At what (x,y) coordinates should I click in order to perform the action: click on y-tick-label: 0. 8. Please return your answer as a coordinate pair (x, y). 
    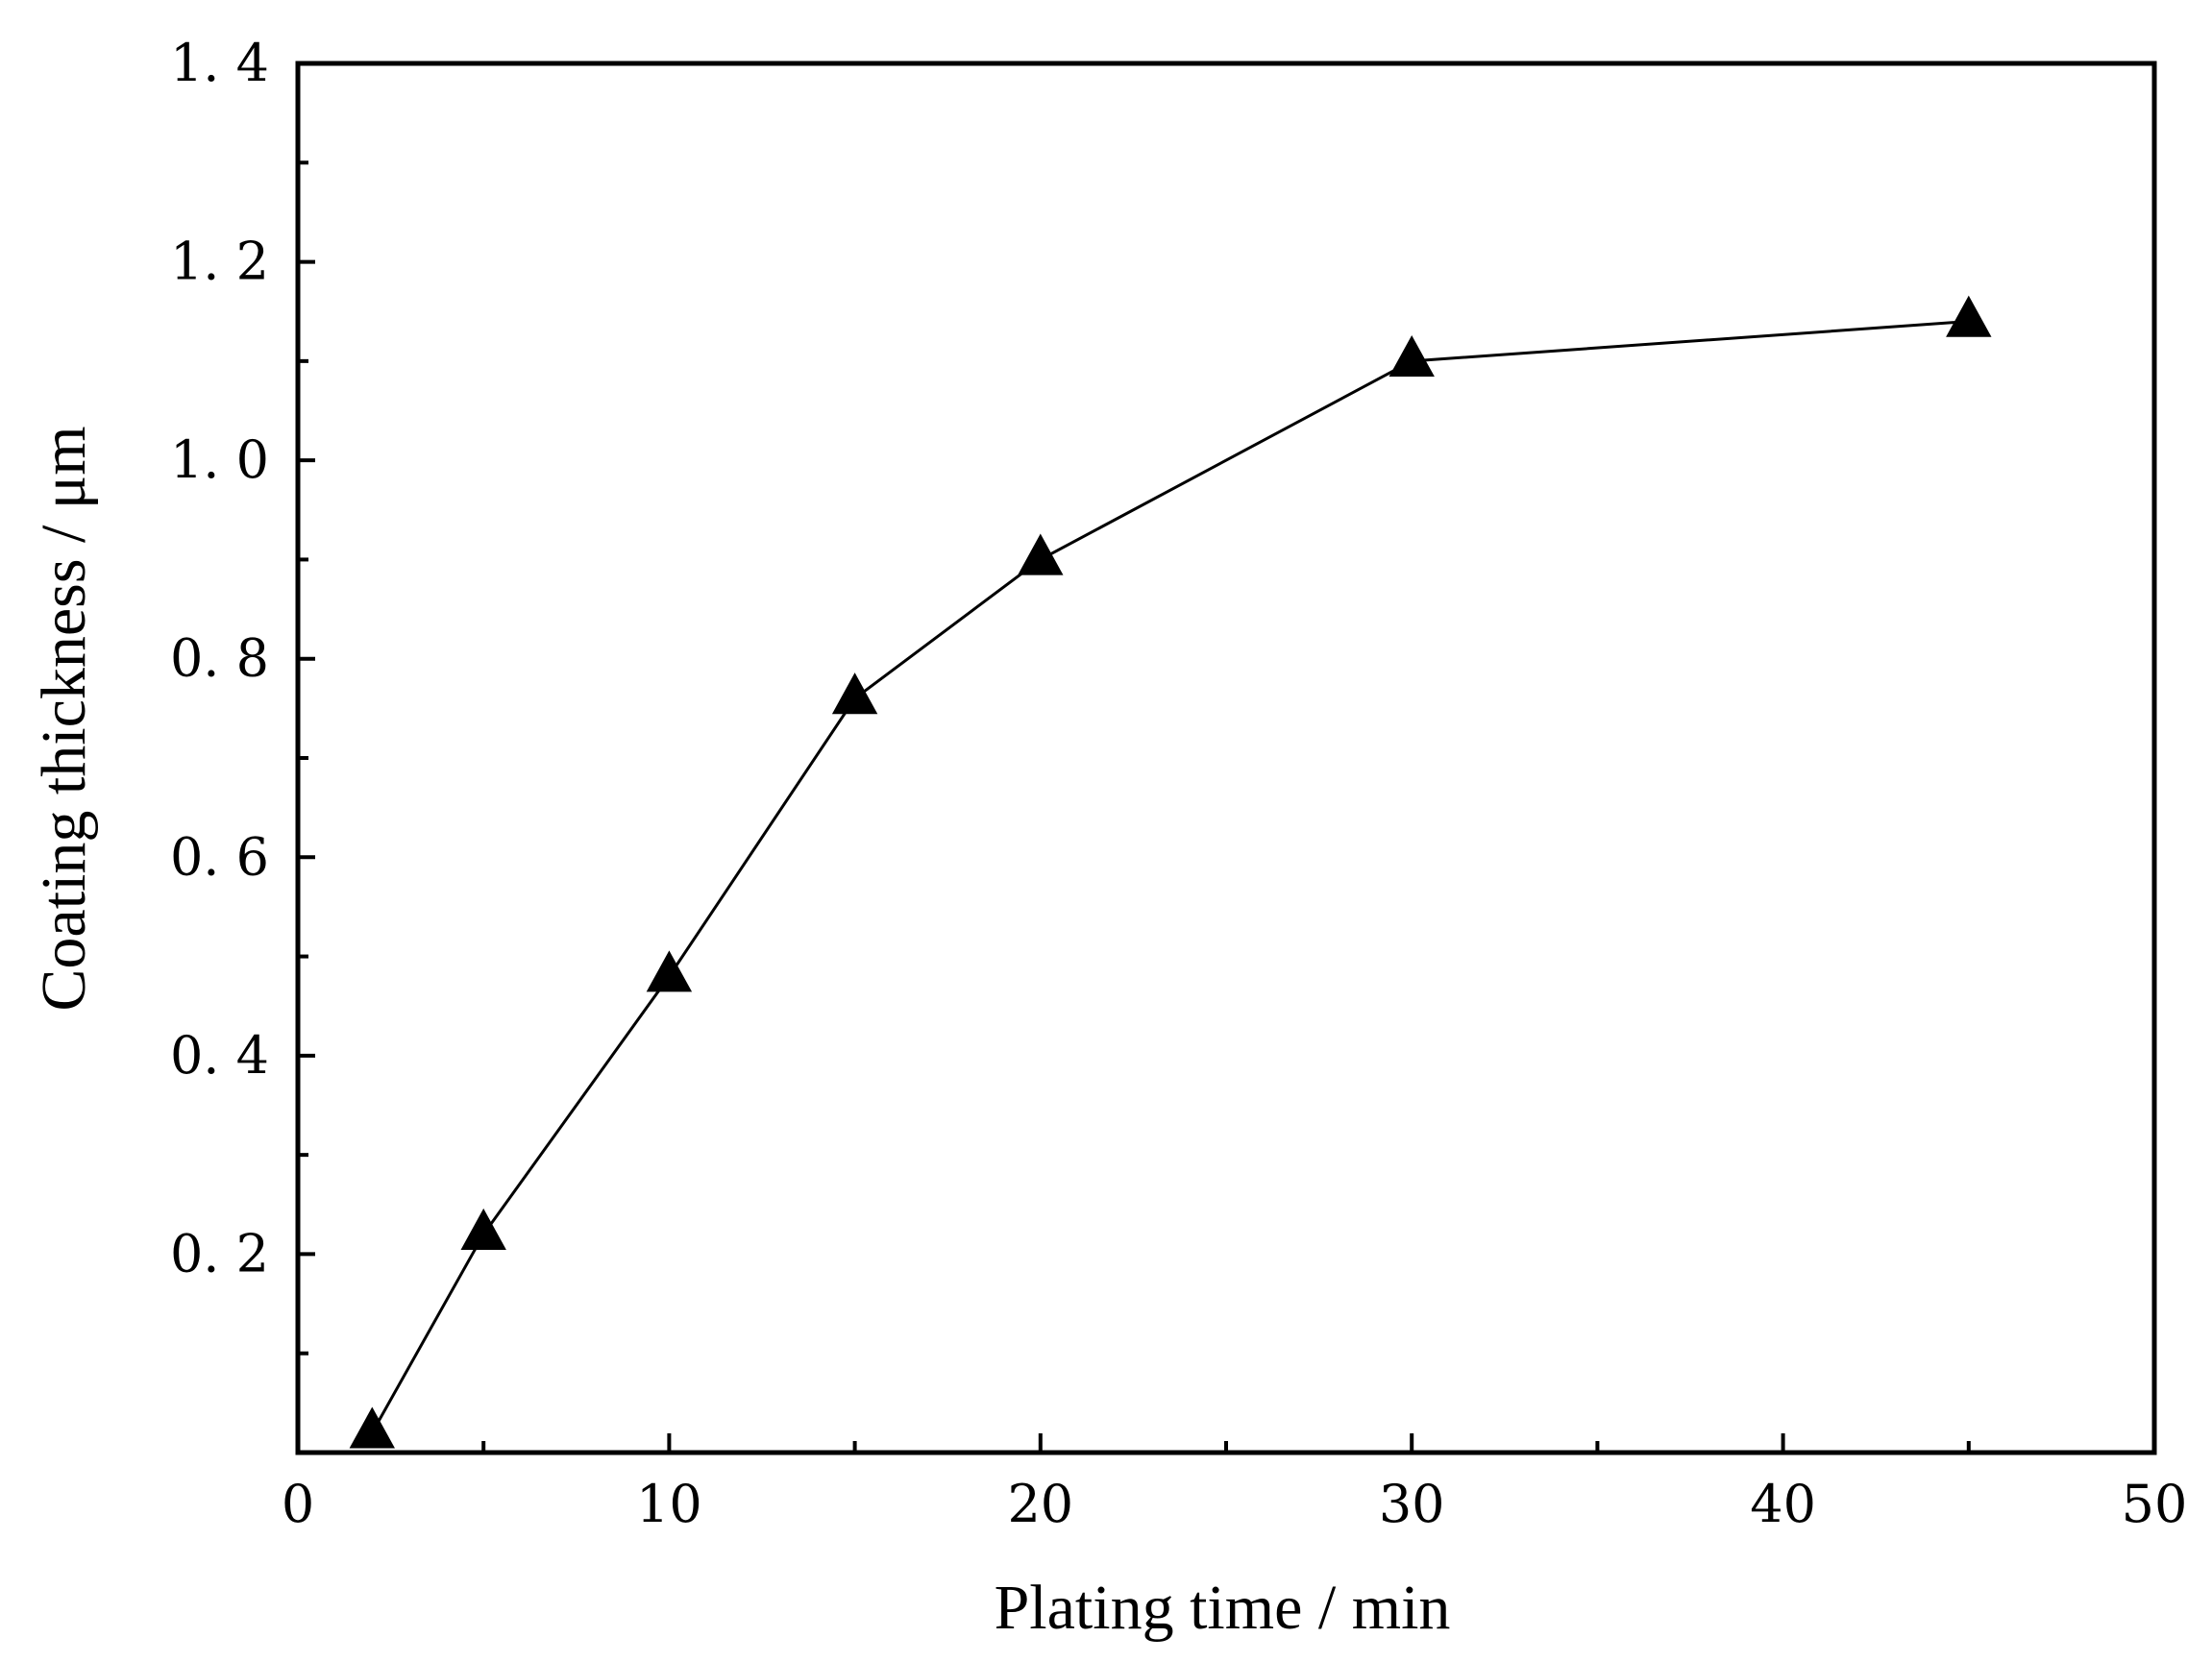
    Looking at the image, I should click on (219, 658).